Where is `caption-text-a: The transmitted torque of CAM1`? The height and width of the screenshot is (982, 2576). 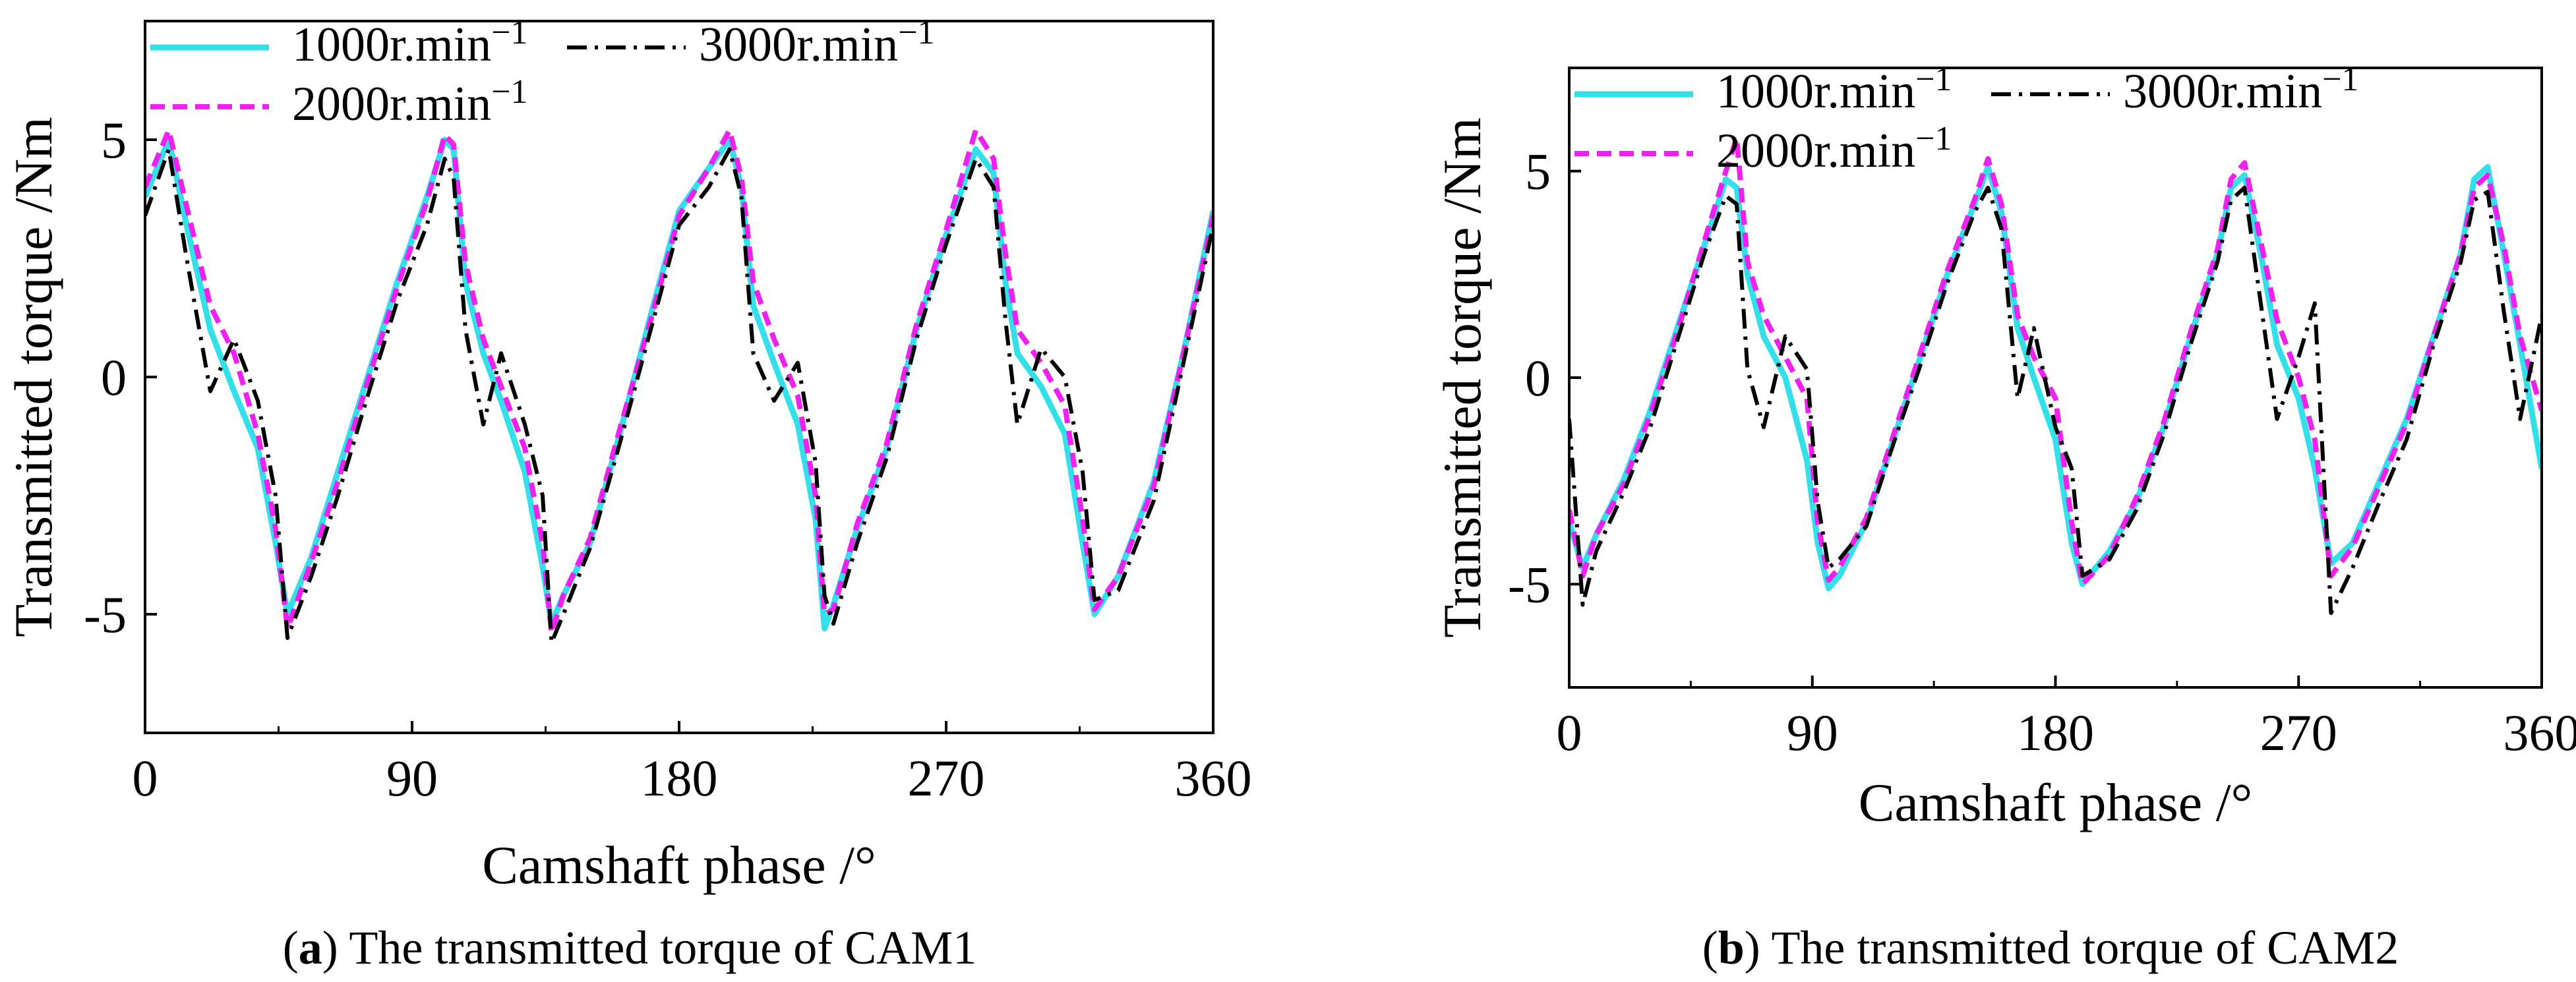 caption-text-a: The transmitted torque of CAM1 is located at coordinates (662, 947).